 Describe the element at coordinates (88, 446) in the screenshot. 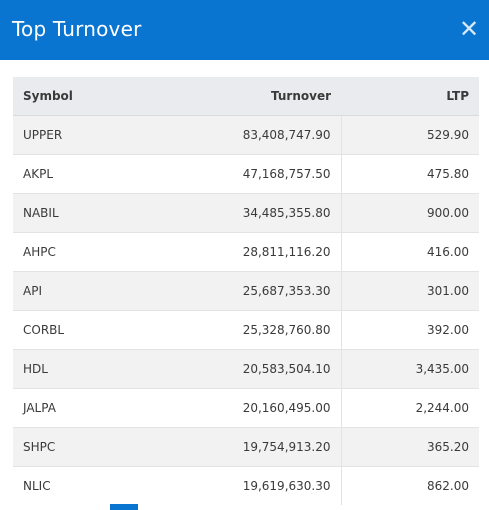

I see `cell-symbol: SHPC` at that location.